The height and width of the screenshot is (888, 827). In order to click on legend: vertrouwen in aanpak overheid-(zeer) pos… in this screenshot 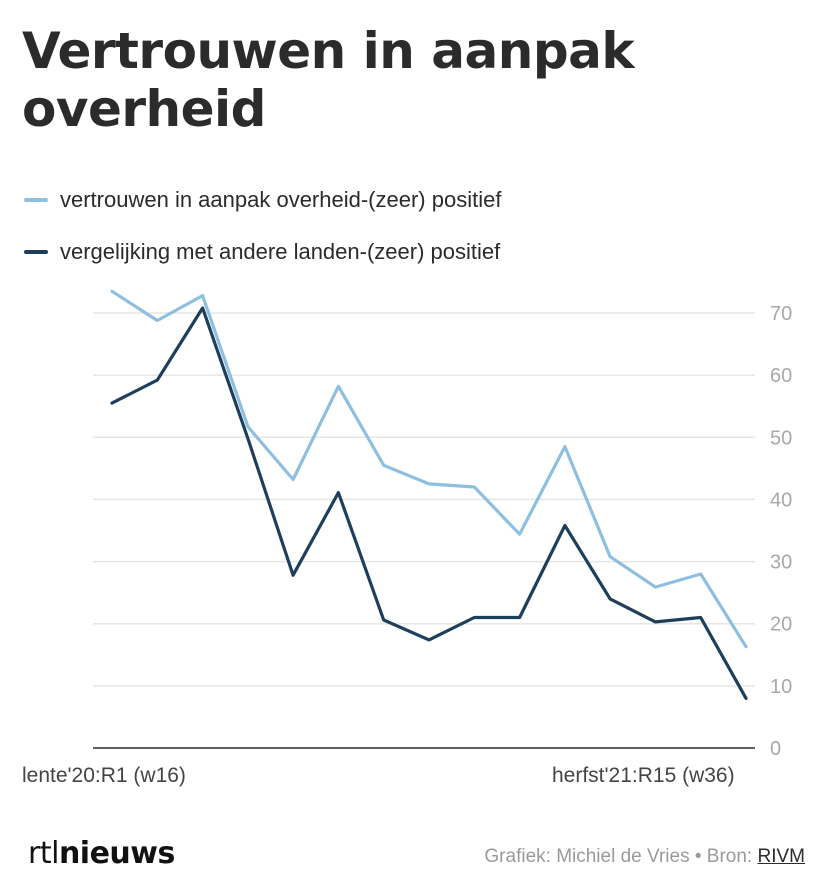, I will do `click(262, 226)`.